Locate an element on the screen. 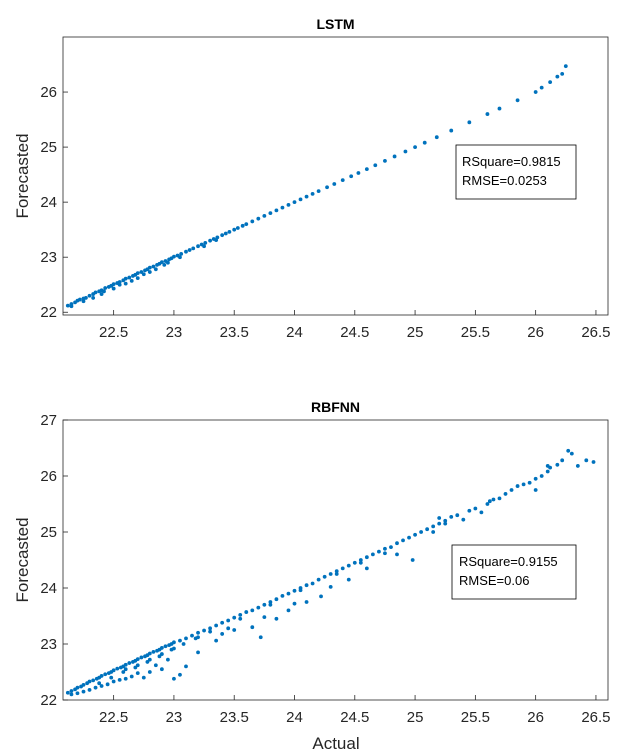 This screenshot has width=620, height=753. y-axis-label-lstm: Forecasted is located at coordinates (22, 175).